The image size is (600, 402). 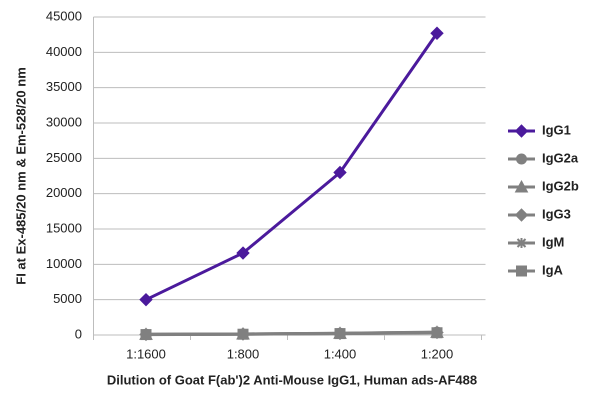 I want to click on legend-label: IgM, so click(x=553, y=241).